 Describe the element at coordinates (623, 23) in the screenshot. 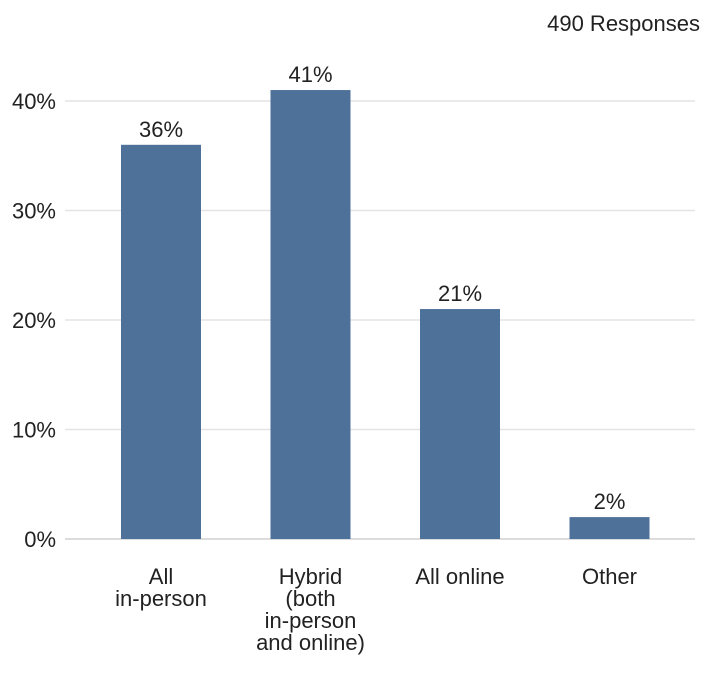

I see `responses-count-label: 490 Responses` at that location.